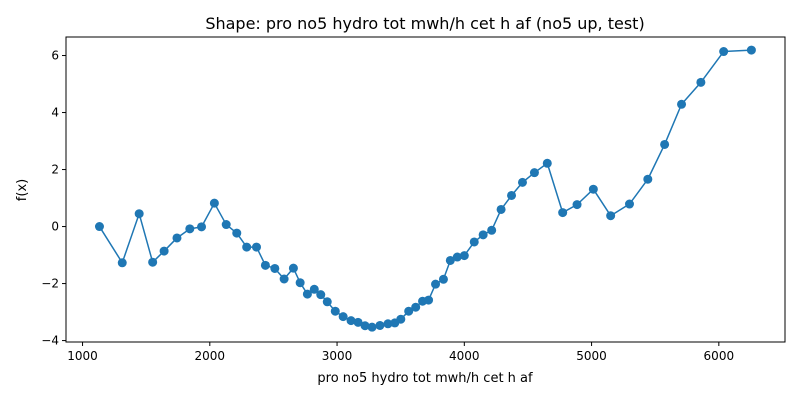  Describe the element at coordinates (55, 227) in the screenshot. I see `y-tick-label: 0` at that location.